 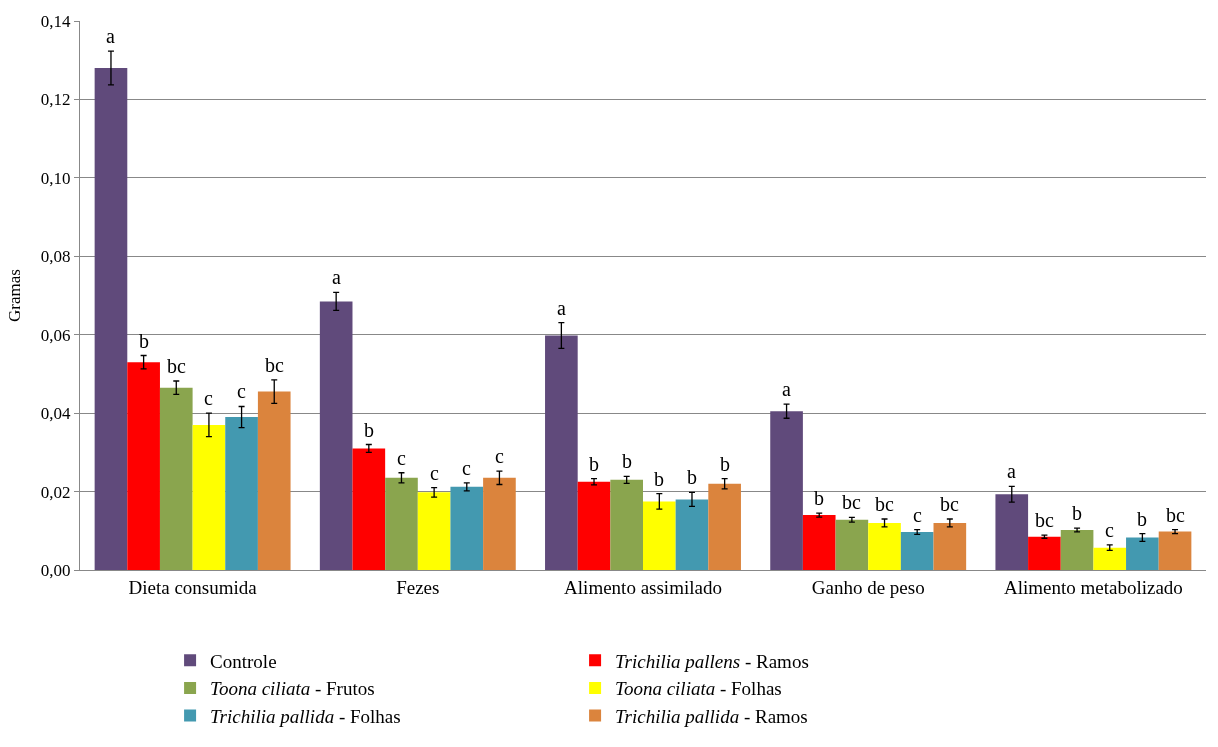 I want to click on x-tick-label: Dieta consumida, so click(x=193, y=587).